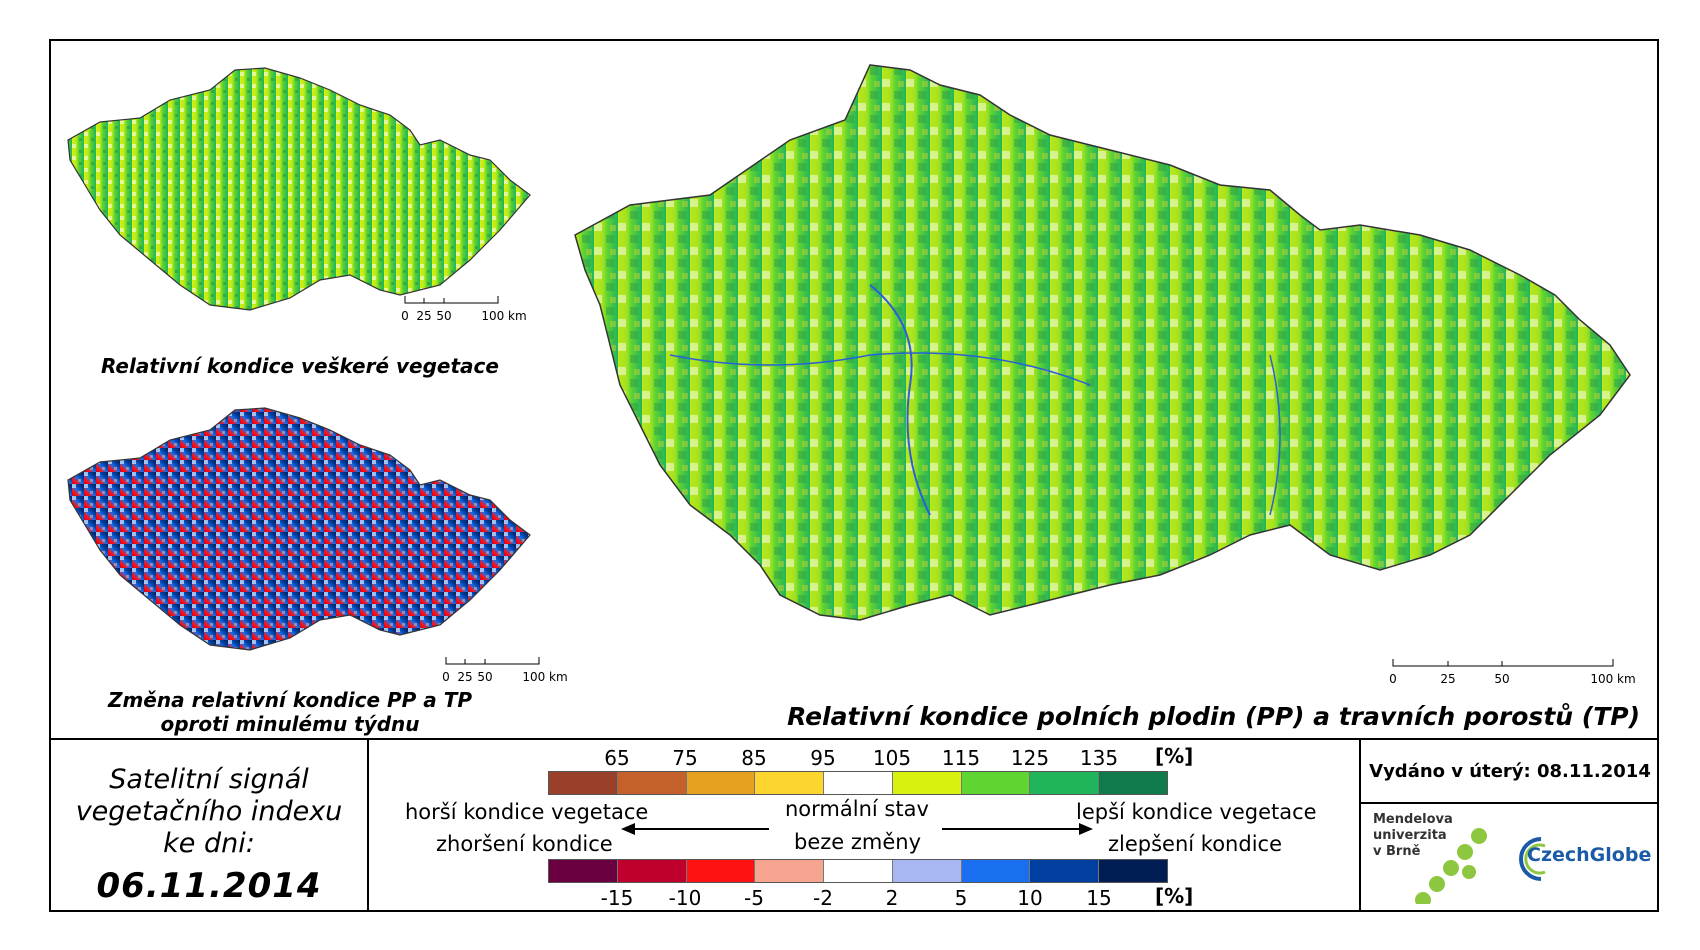  Describe the element at coordinates (209, 779) in the screenshot. I see `info-line1: Satelitní signál` at that location.